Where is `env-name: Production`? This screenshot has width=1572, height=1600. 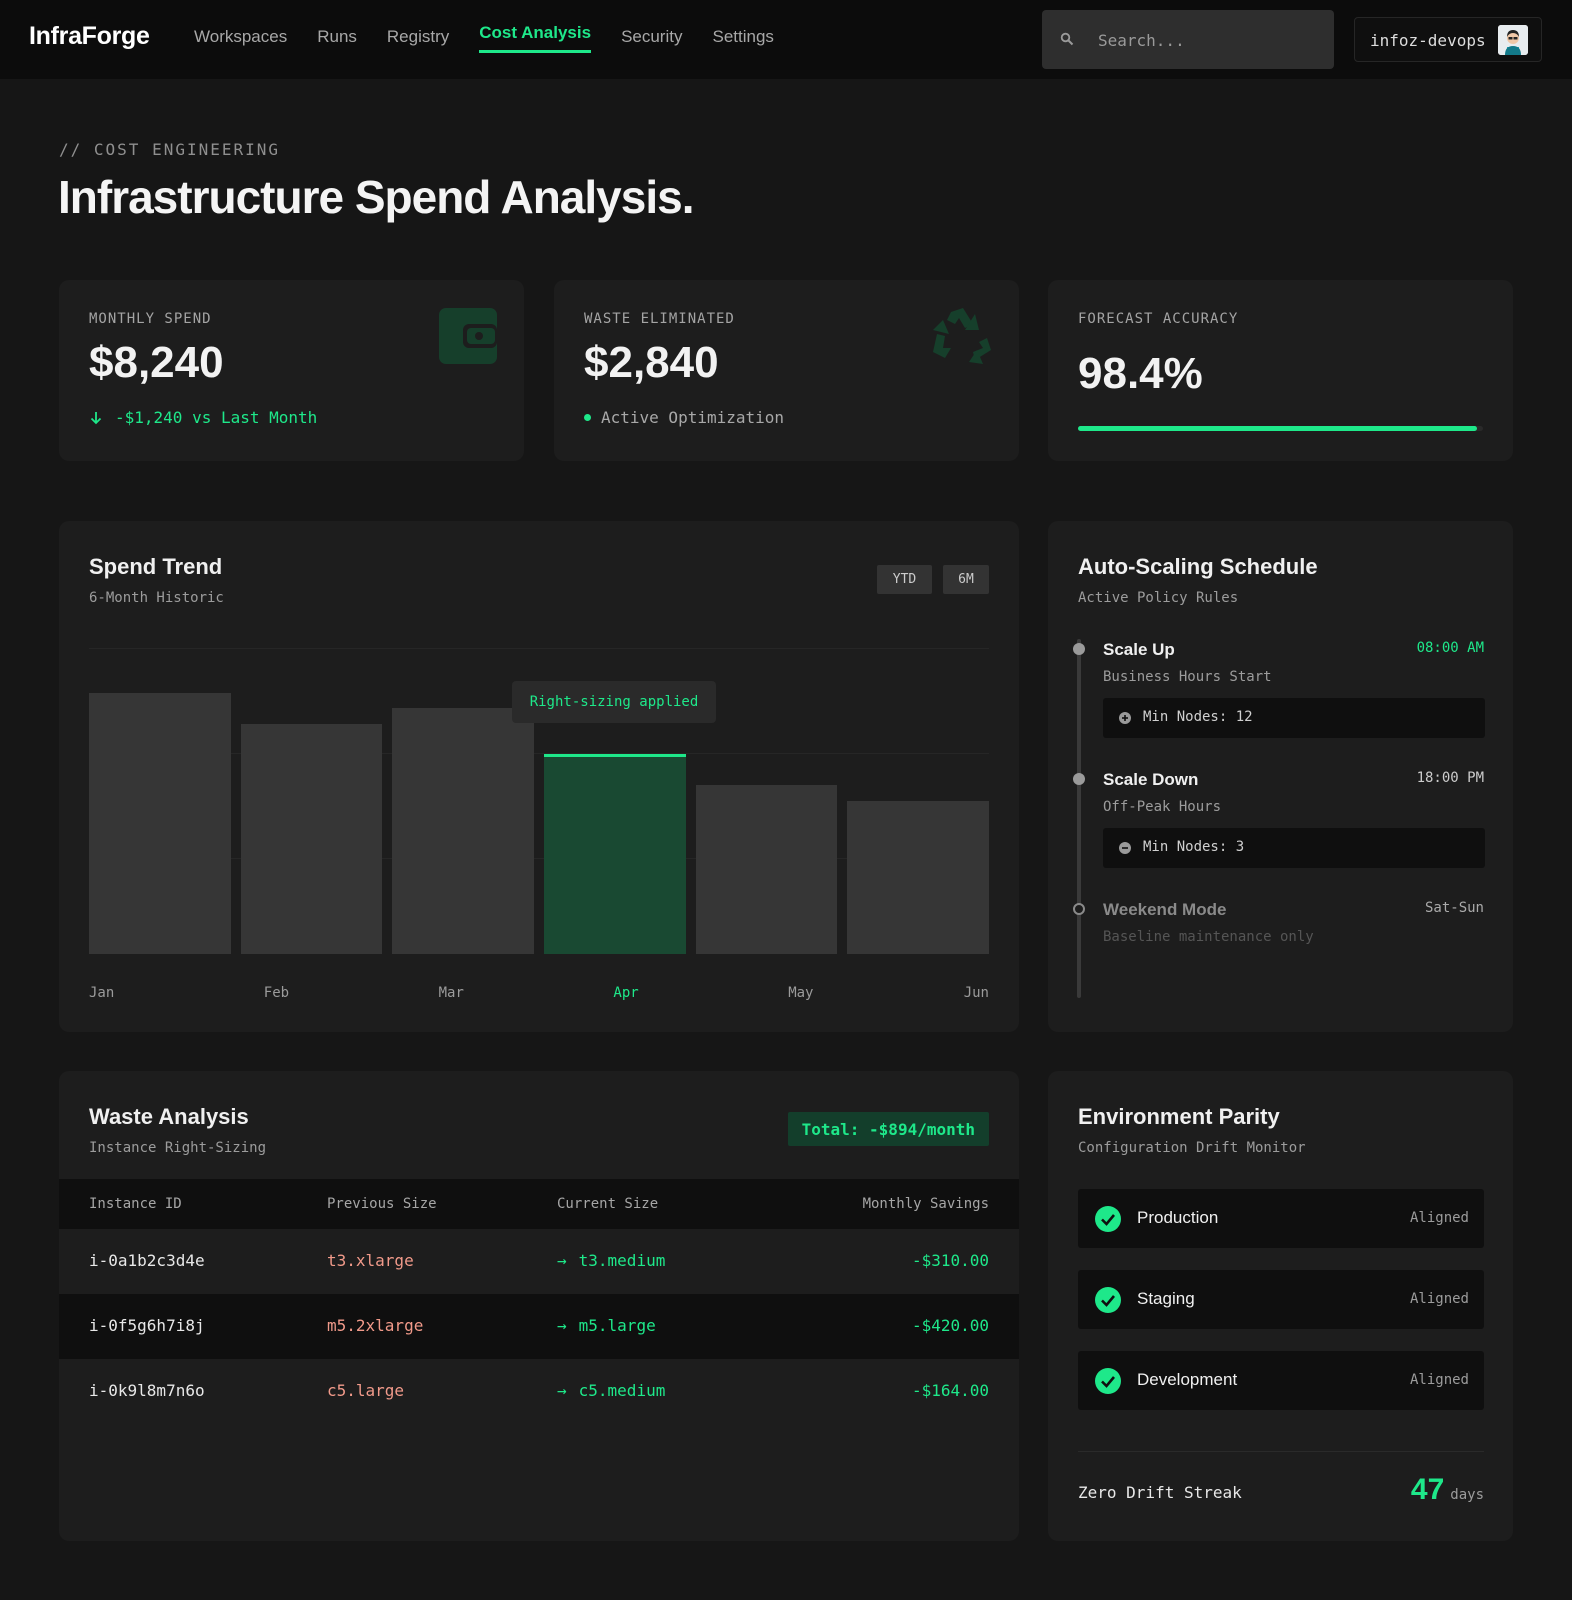
env-name: Production is located at coordinates (1178, 1217).